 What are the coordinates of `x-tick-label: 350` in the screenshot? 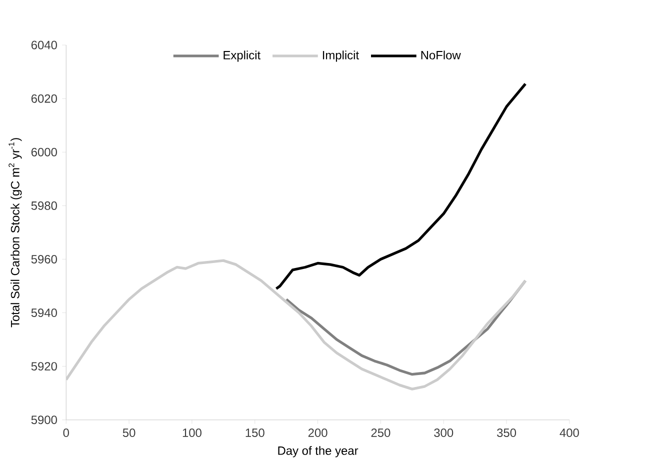 It's located at (506, 433).